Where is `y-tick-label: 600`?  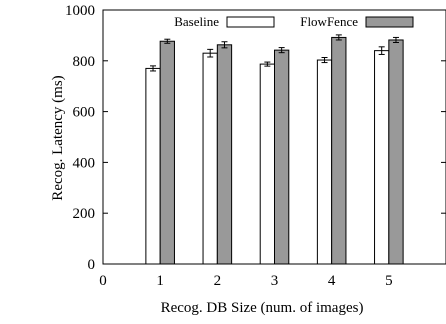 y-tick-label: 600 is located at coordinates (84, 113).